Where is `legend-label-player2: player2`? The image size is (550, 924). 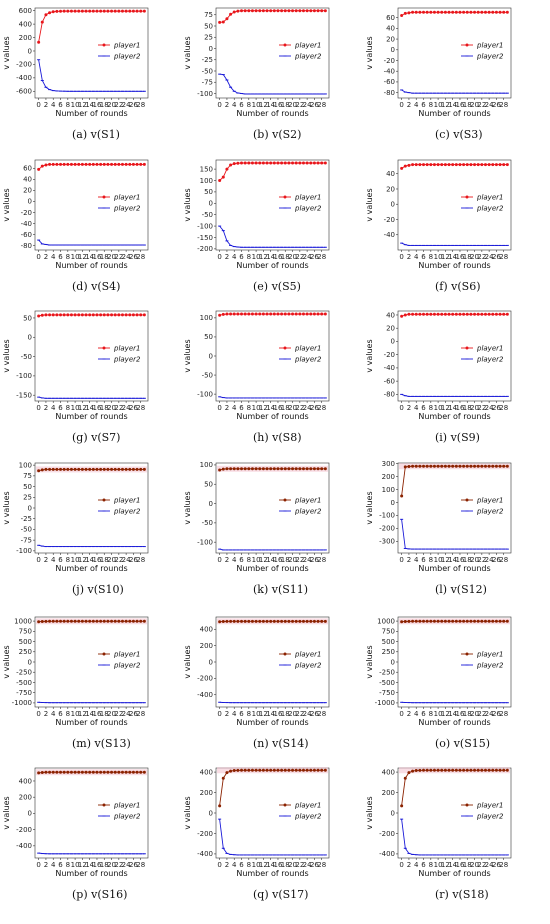
legend-label-player2: player2 is located at coordinates (127, 817).